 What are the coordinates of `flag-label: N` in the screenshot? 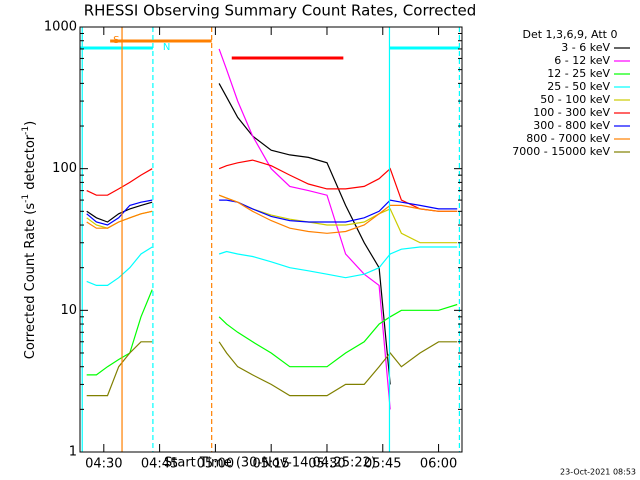 It's located at (166, 47).